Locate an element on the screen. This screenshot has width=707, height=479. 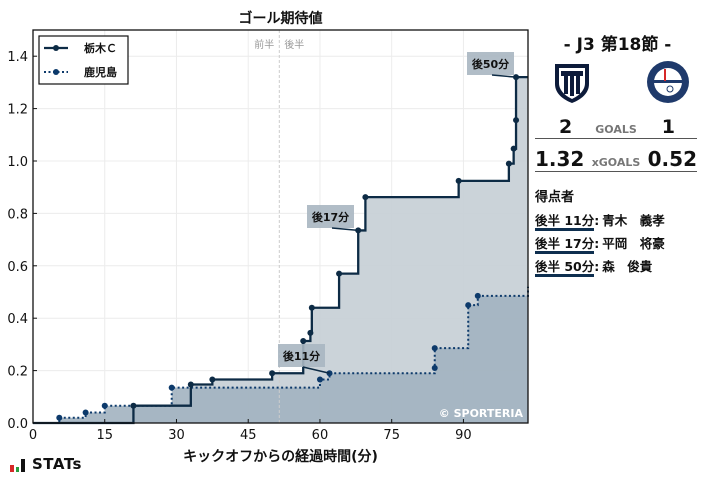
tochigi-city-crest-icon is located at coordinates (572, 83).